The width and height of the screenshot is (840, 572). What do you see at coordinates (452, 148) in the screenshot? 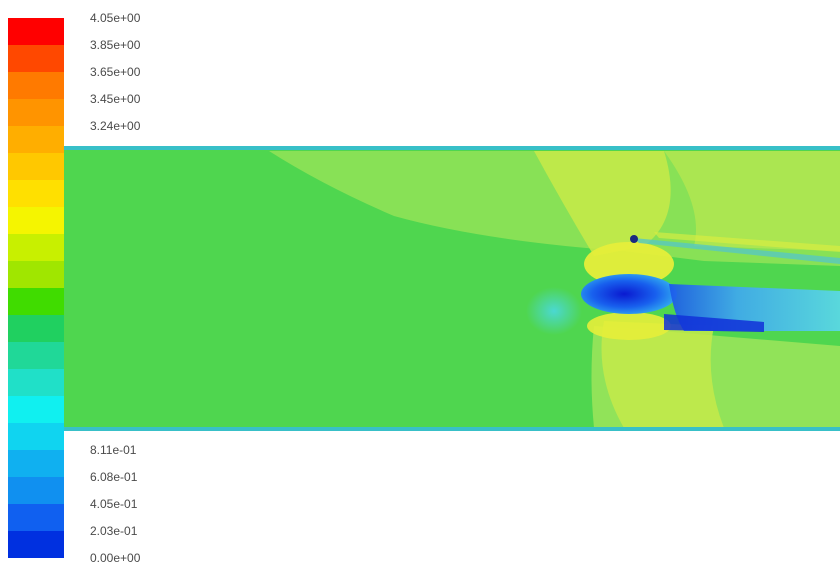
I see `top-wall` at bounding box center [452, 148].